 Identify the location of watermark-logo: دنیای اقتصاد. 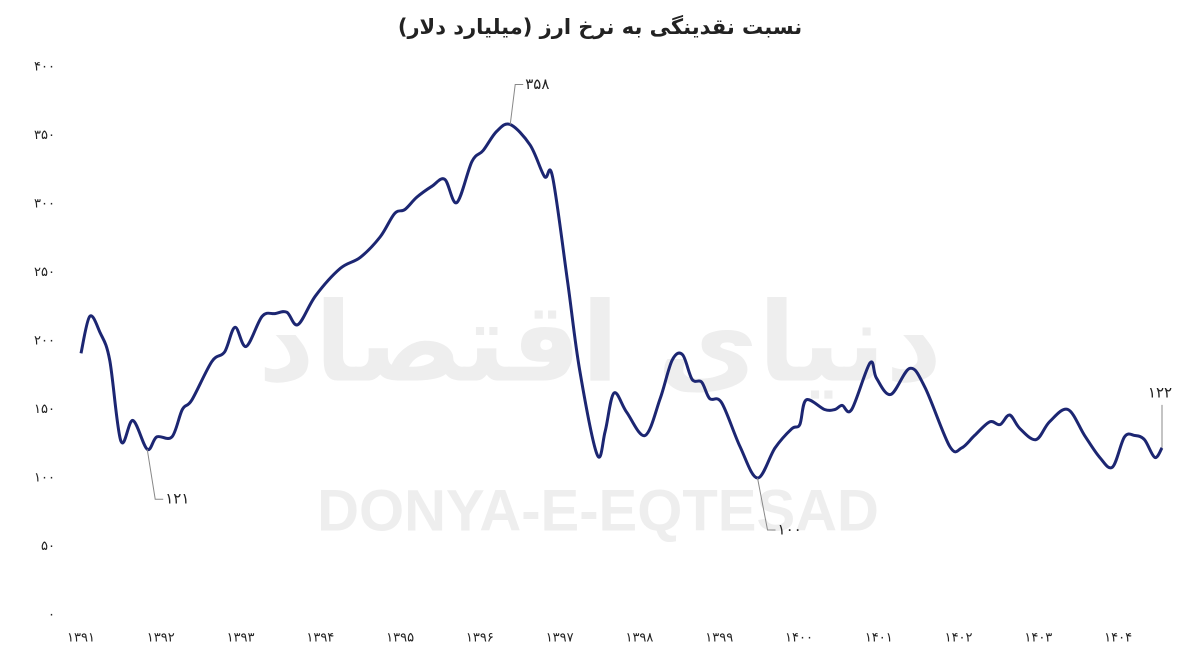
(600, 342).